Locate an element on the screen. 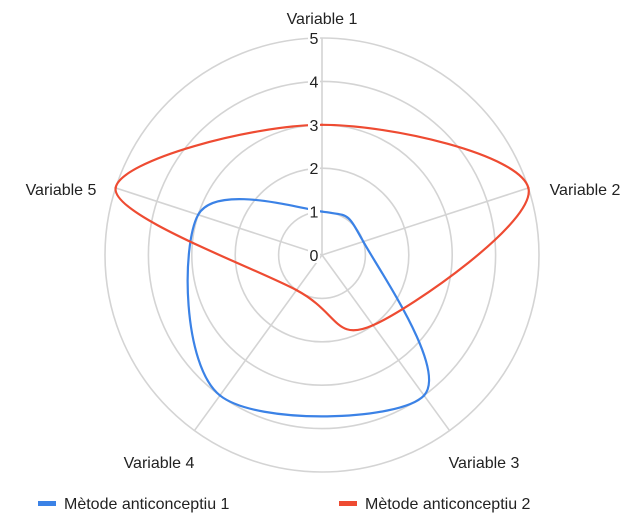 This screenshot has width=632, height=517. tick-label-3: 3 is located at coordinates (314, 126).